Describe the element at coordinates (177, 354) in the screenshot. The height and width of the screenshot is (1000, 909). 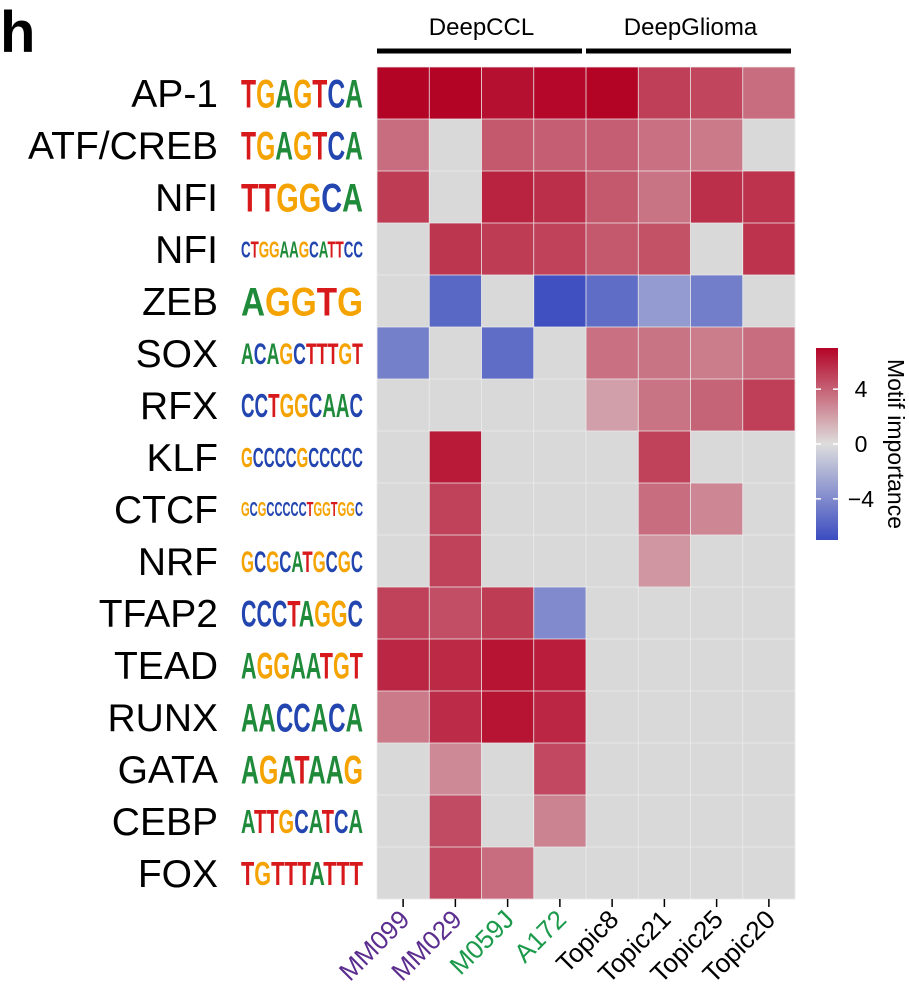
I see `row-label: SOX` at that location.